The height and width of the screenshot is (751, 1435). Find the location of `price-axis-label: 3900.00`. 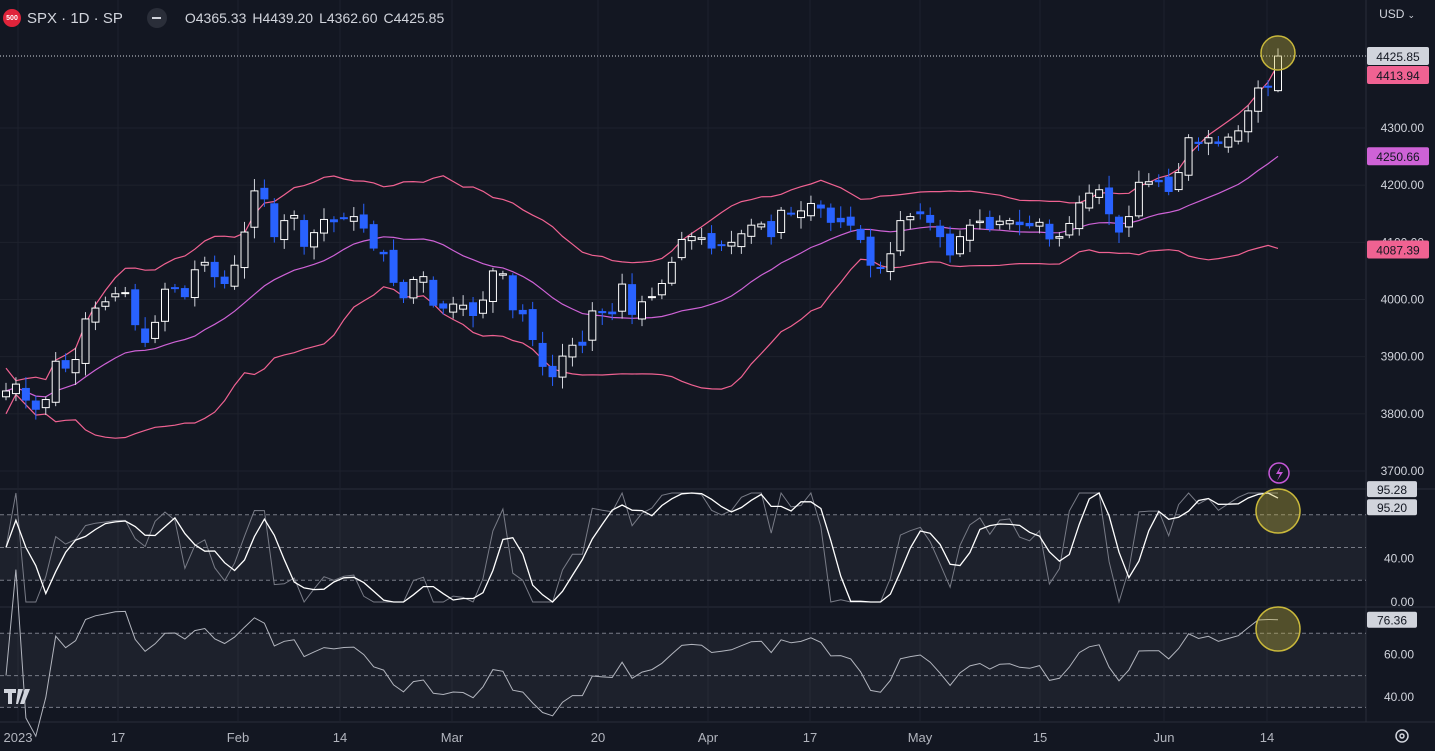

price-axis-label: 3900.00 is located at coordinates (1403, 357).